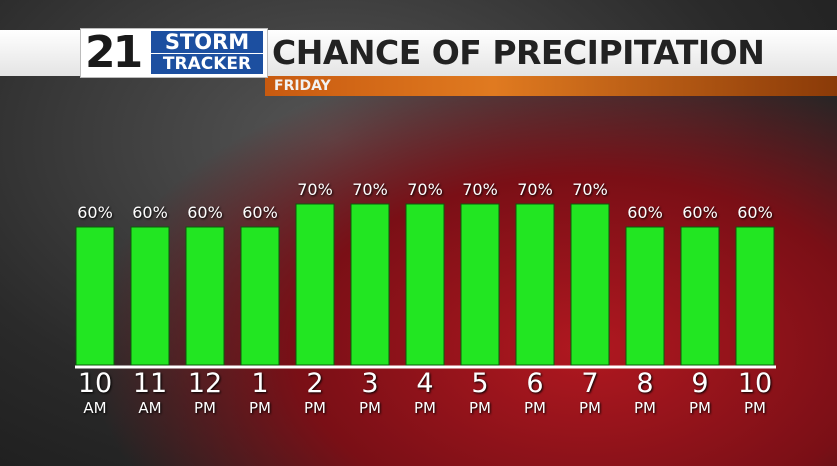  I want to click on subtitle-band, so click(551, 86).